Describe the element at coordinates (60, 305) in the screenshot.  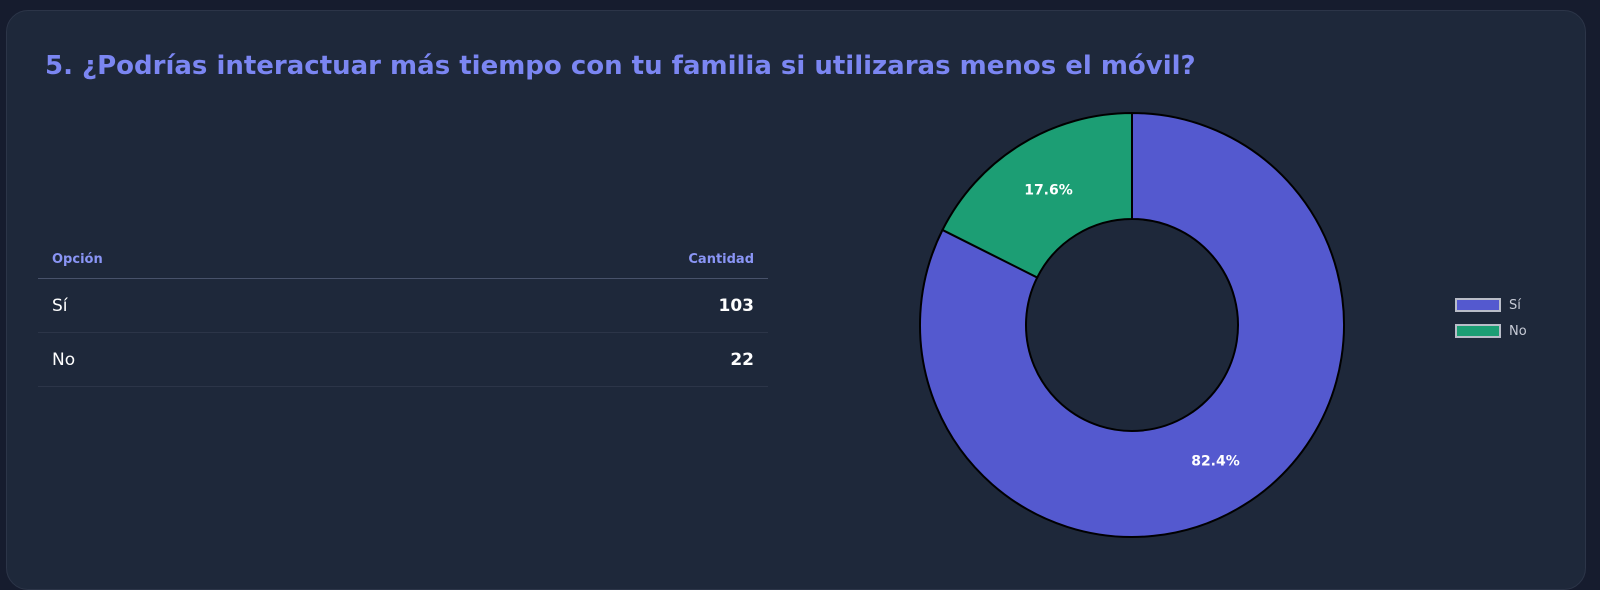
I see `option-cell: Sí` at that location.